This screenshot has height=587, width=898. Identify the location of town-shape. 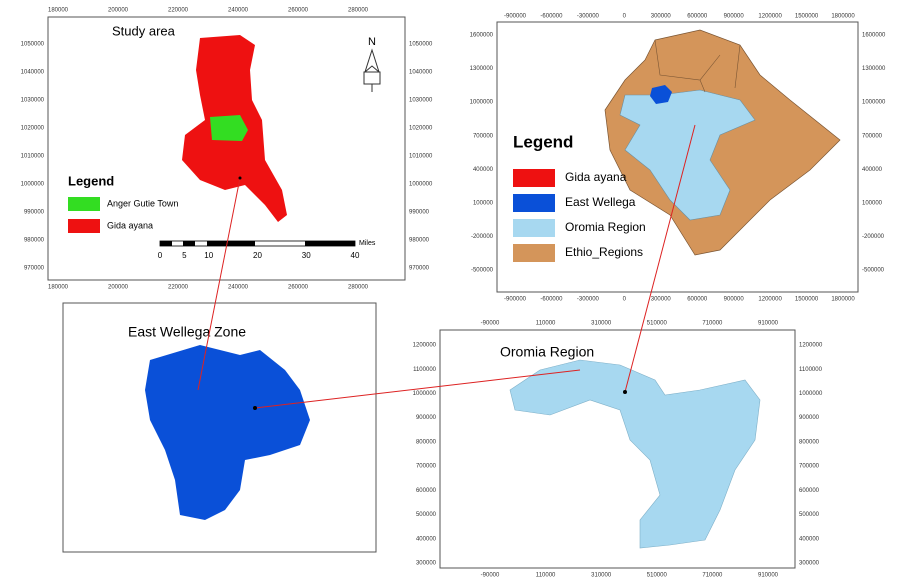
(229, 128).